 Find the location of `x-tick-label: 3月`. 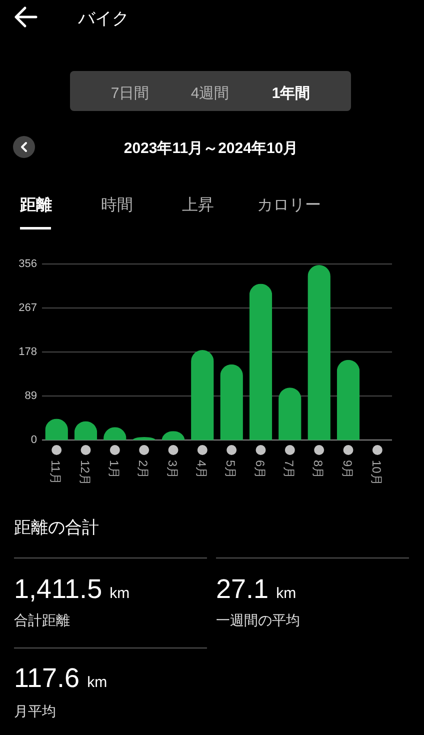

x-tick-label: 3月 is located at coordinates (172, 469).